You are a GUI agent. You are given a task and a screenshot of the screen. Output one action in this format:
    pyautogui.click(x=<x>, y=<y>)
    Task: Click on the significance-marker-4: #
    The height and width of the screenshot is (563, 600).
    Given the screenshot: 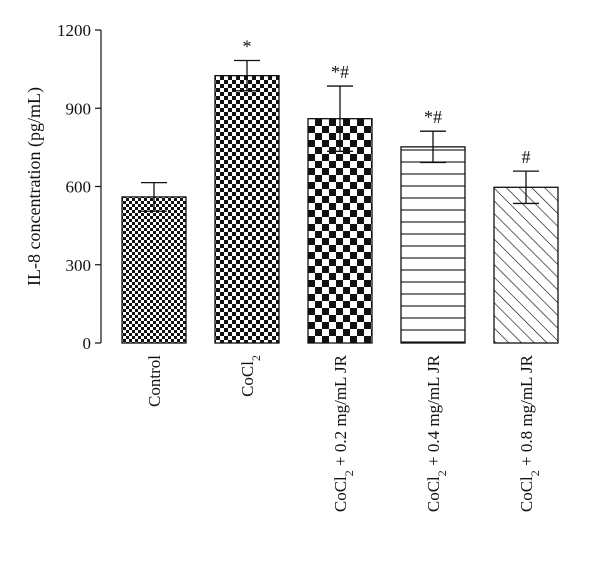 What is the action you would take?
    pyautogui.click(x=526, y=157)
    